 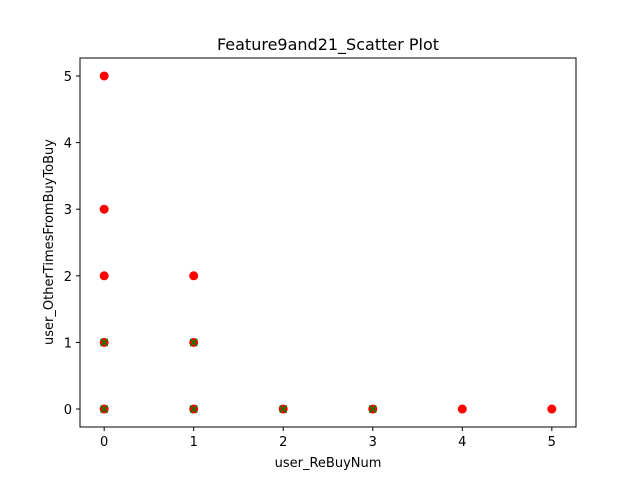 I want to click on y-tick-label: 1, so click(x=68, y=343).